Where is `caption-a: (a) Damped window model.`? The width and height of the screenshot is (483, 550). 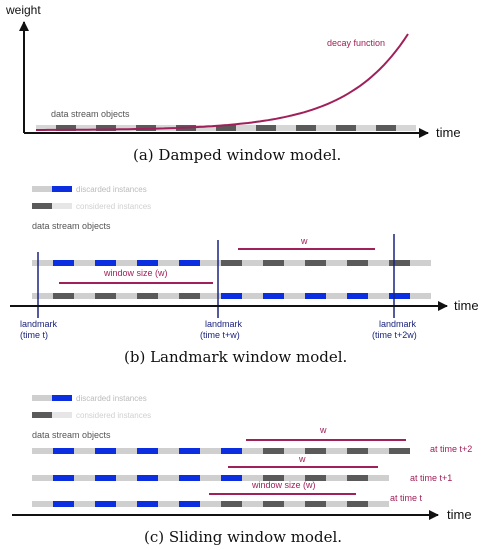 caption-a: (a) Damped window model. is located at coordinates (237, 155).